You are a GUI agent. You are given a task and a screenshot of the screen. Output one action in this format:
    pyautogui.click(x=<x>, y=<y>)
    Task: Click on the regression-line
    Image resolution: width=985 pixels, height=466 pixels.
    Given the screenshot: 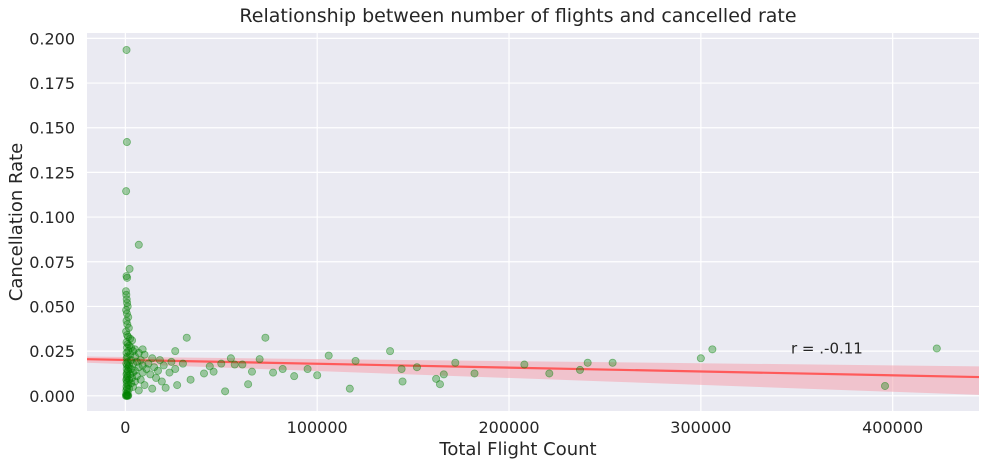 What is the action you would take?
    pyautogui.click(x=533, y=368)
    